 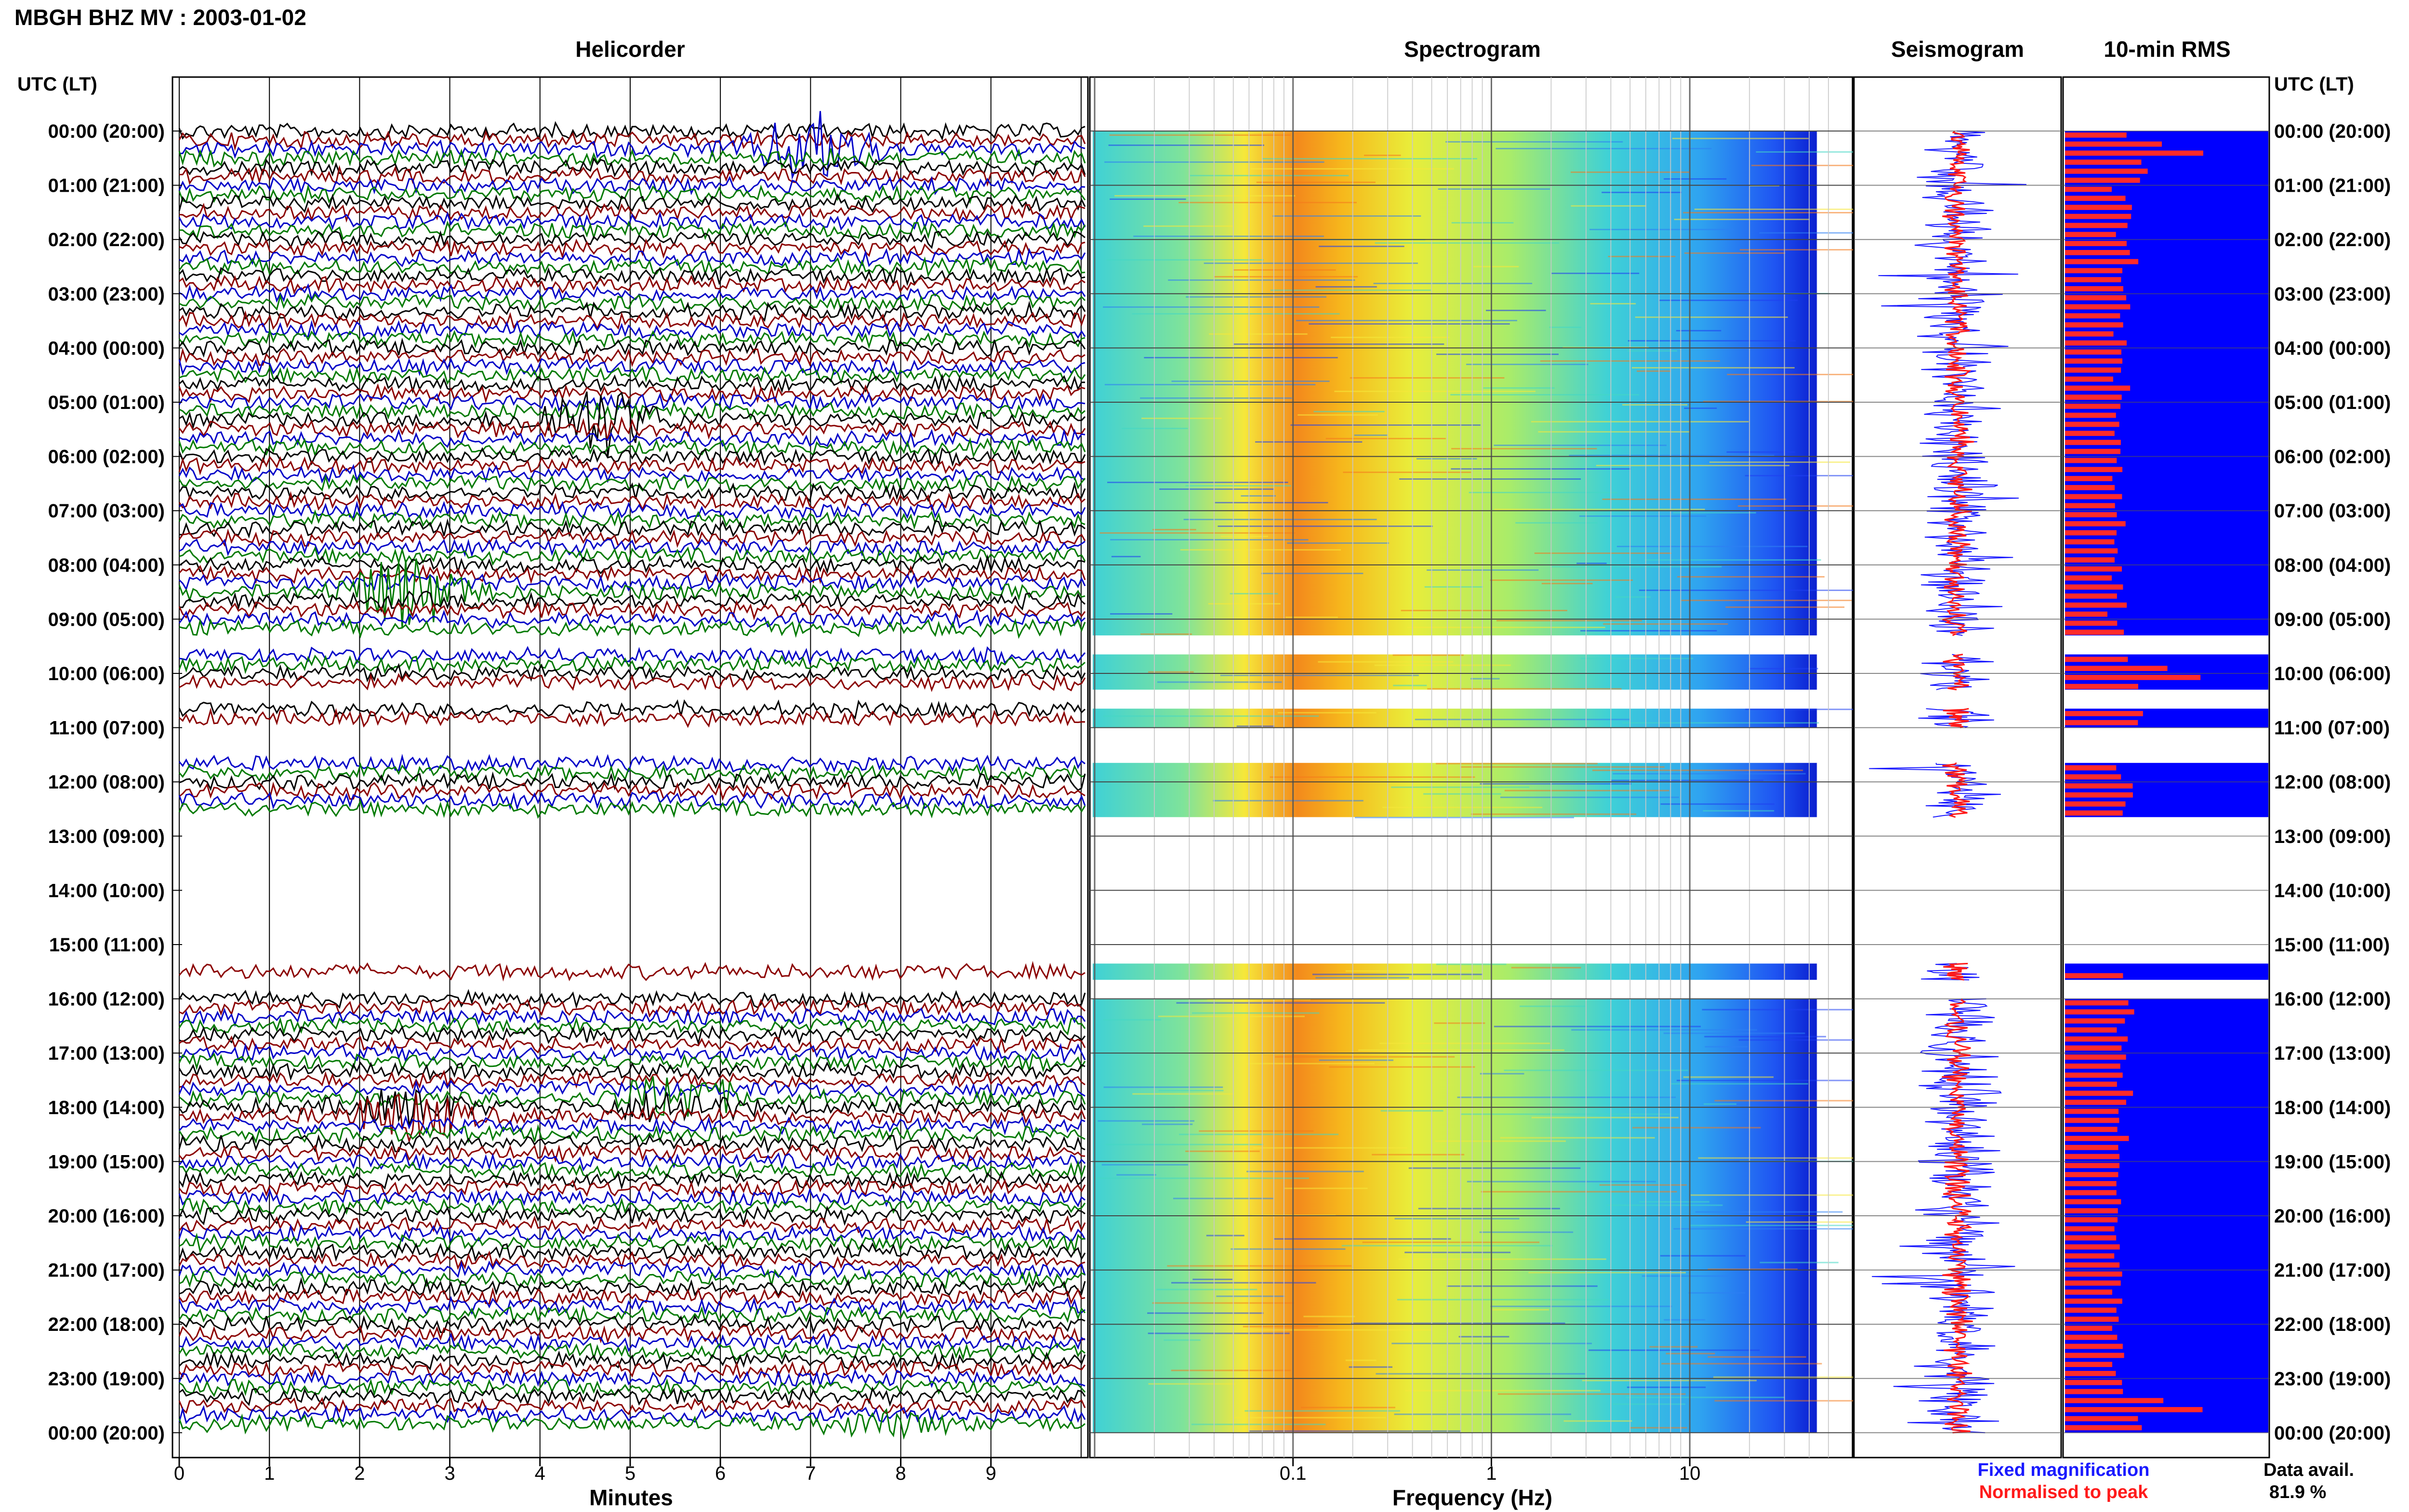 I want to click on frequency-tick-label: 0.1, so click(x=1294, y=1473).